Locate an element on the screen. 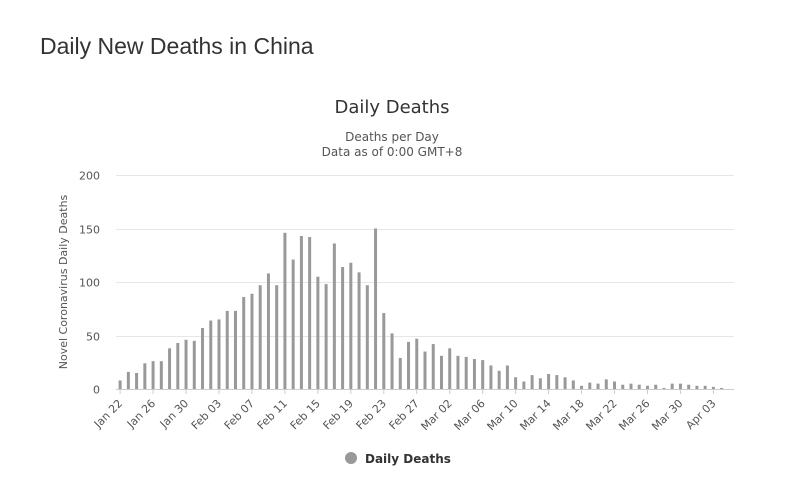 This screenshot has width=807, height=498. bar: Mar 15: 13 is located at coordinates (557, 382).